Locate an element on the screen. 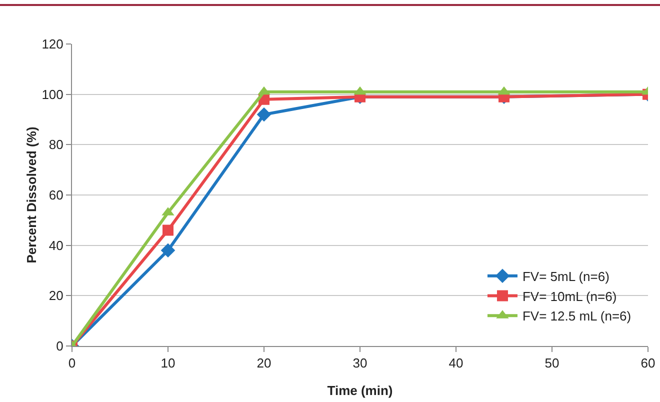 Image resolution: width=660 pixels, height=402 pixels. x-tick-label: 50 is located at coordinates (552, 363).